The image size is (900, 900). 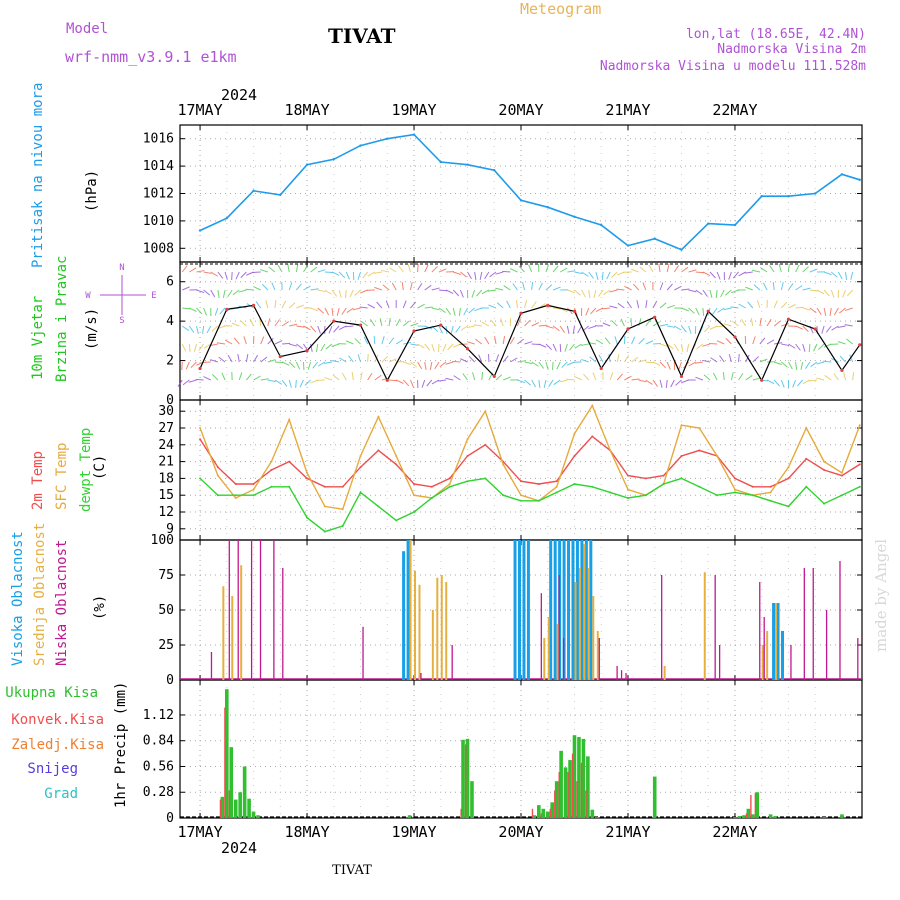 What do you see at coordinates (530, 192) in the screenshot?
I see `pressure-line` at bounding box center [530, 192].